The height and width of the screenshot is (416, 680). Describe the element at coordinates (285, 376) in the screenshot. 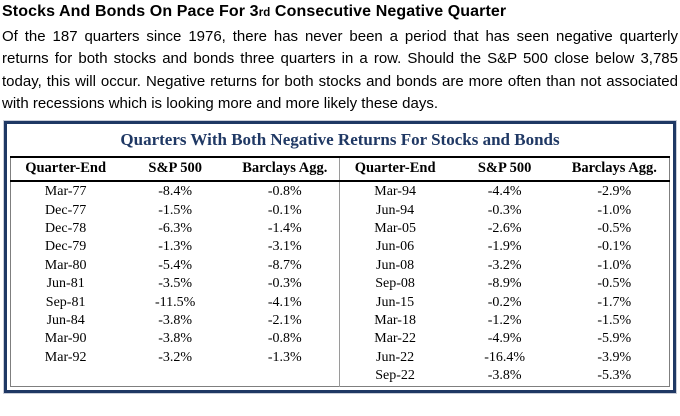

I see `barclays-agg-cell` at that location.